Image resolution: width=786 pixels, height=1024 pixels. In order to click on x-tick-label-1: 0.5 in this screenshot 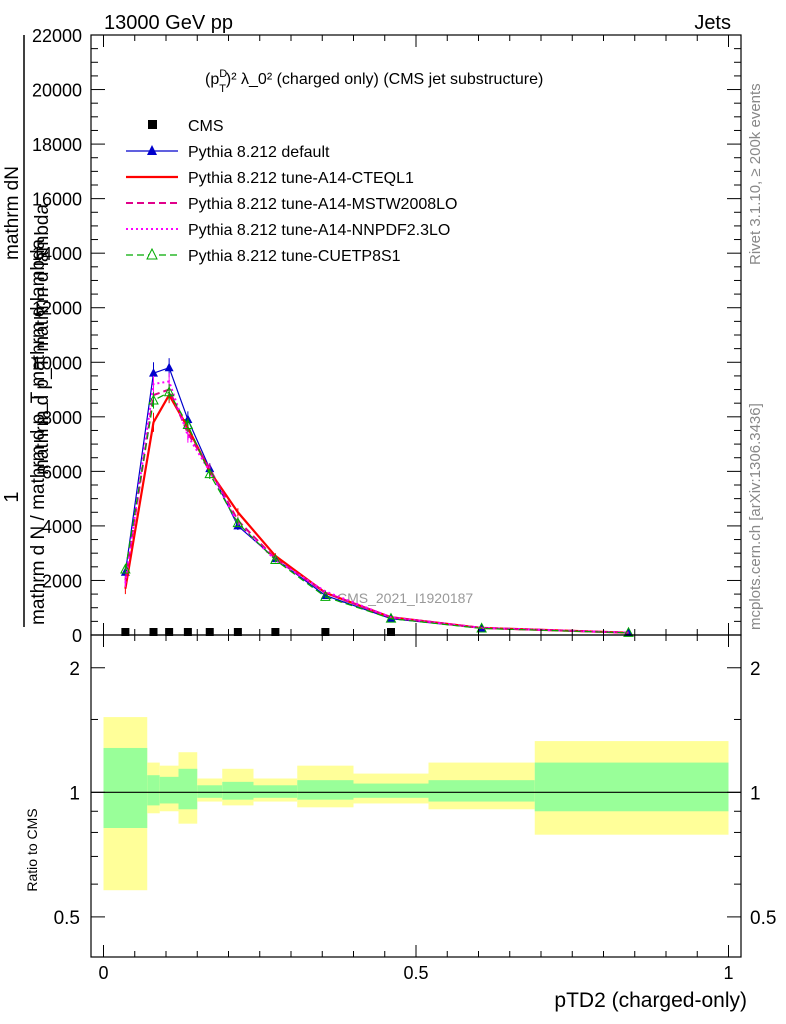, I will do `click(415, 973)`.